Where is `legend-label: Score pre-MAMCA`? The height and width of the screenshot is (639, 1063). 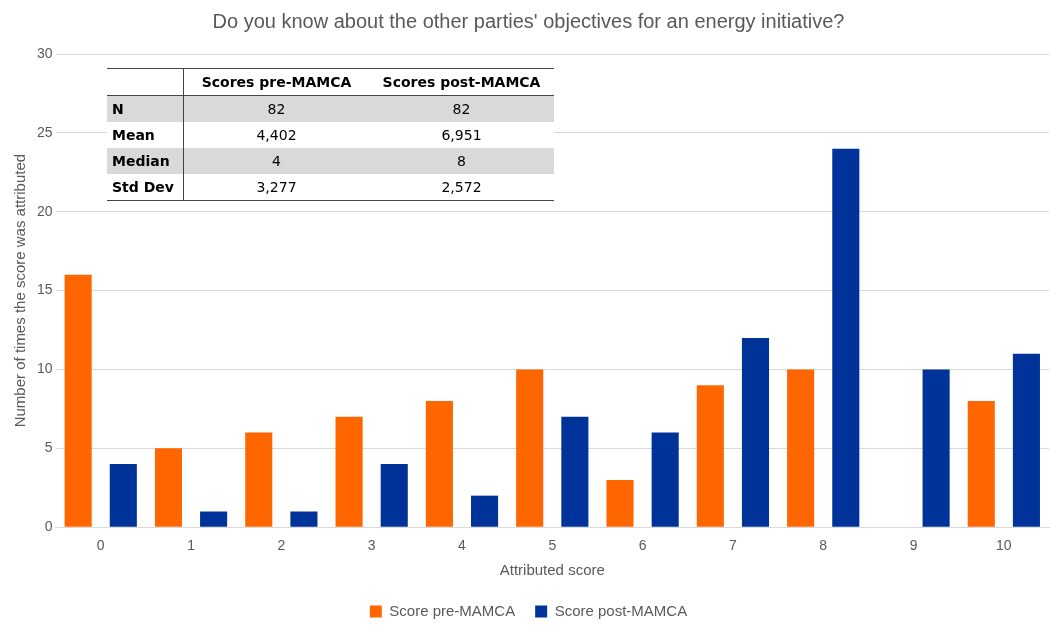 legend-label: Score pre-MAMCA is located at coordinates (452, 610).